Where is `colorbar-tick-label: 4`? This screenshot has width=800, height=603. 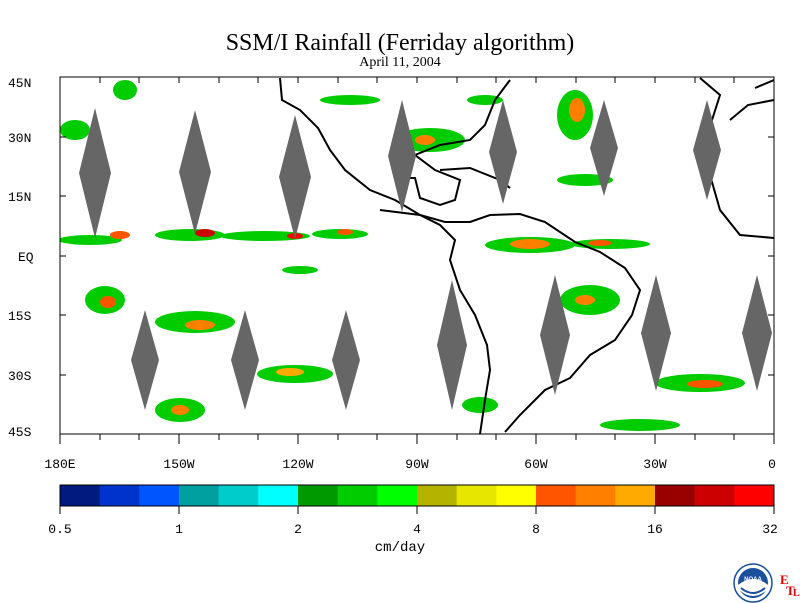 colorbar-tick-label: 4 is located at coordinates (417, 529).